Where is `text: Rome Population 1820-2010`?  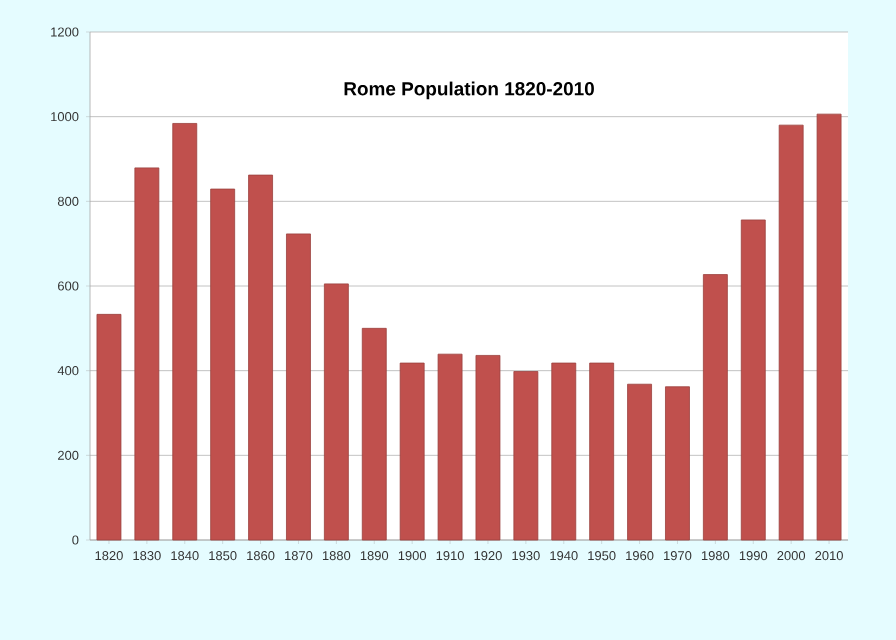 text: Rome Population 1820-2010 is located at coordinates (469, 90).